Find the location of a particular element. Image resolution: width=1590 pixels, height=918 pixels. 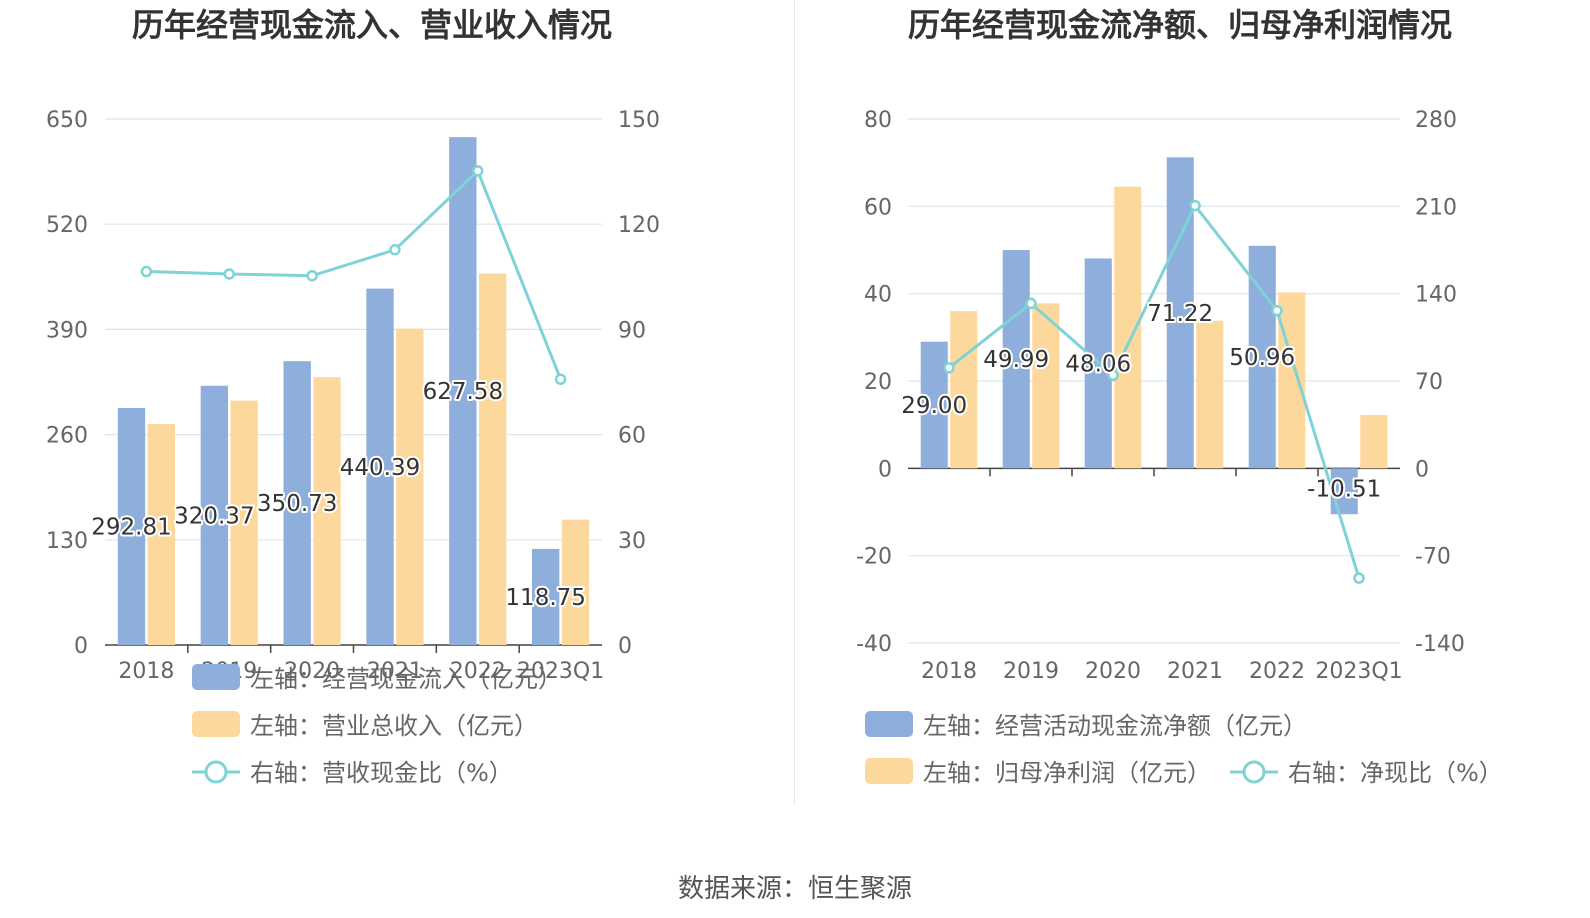

legend-item: 左轴：归母净利润（亿元） is located at coordinates (1038, 772).